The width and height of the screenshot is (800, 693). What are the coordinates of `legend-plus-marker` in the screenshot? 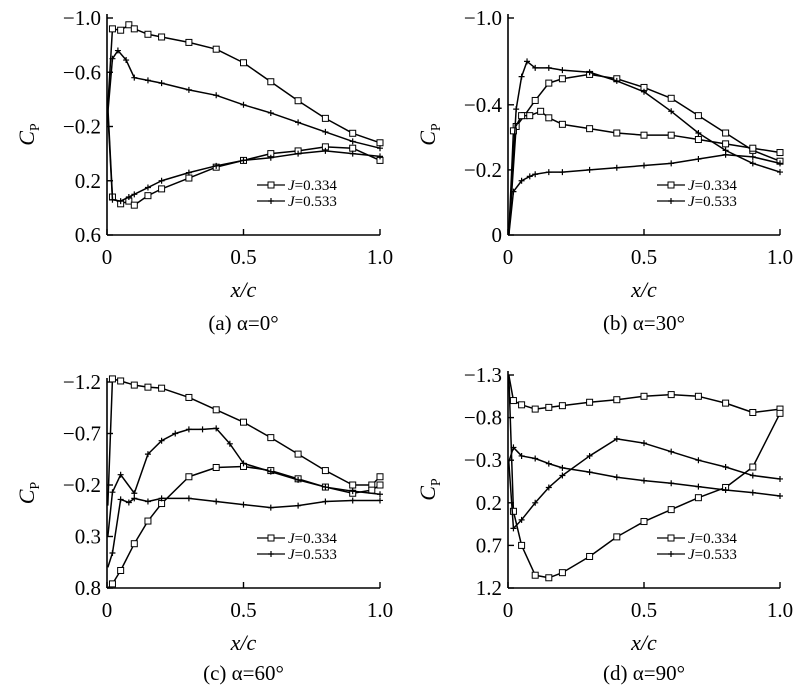 It's located at (271, 201).